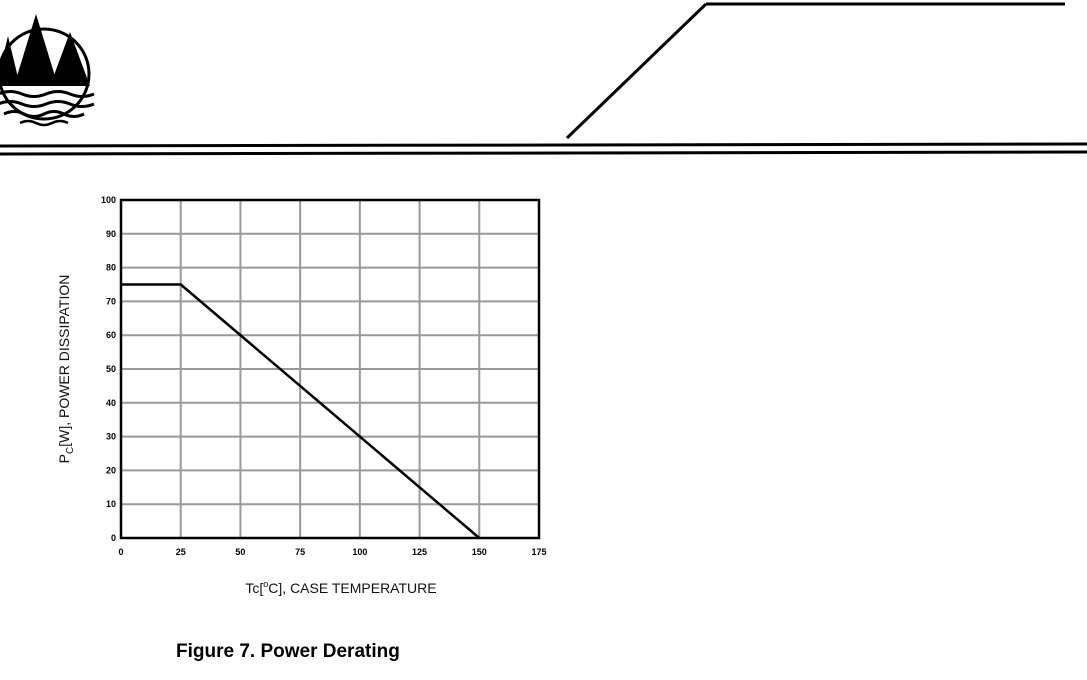 The image size is (1087, 680). I want to click on y-tick-label: 50, so click(111, 369).